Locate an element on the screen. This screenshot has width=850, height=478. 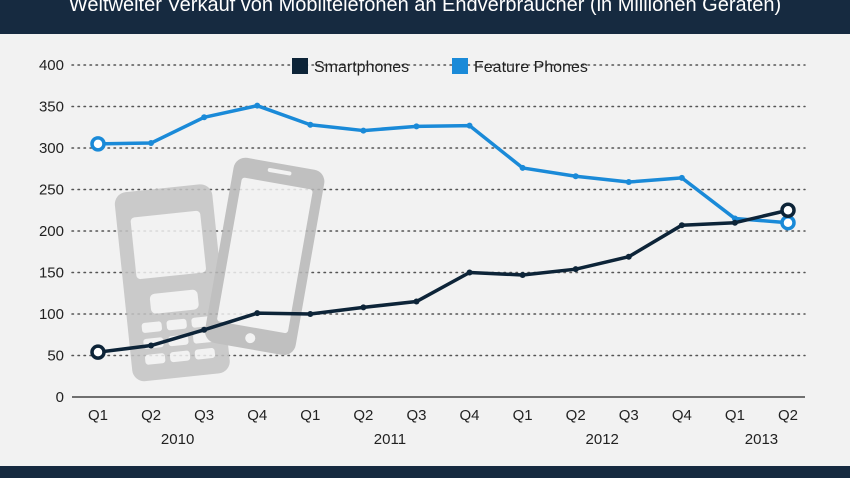
y-tick-label: 50 is located at coordinates (55, 356).